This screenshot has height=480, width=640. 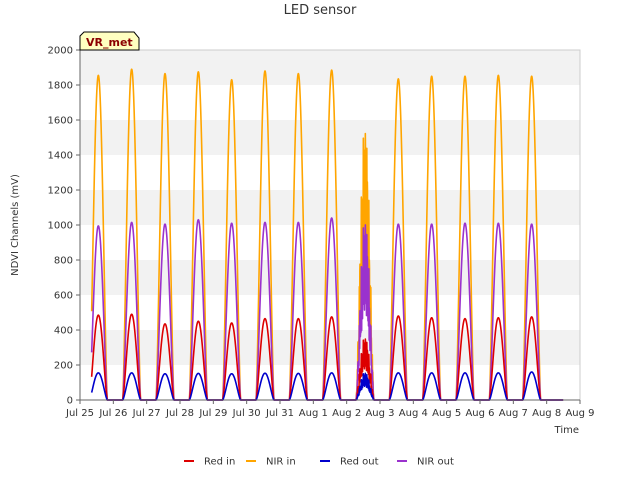 What do you see at coordinates (446, 413) in the screenshot?
I see `x-tick-label: Aug 5` at bounding box center [446, 413].